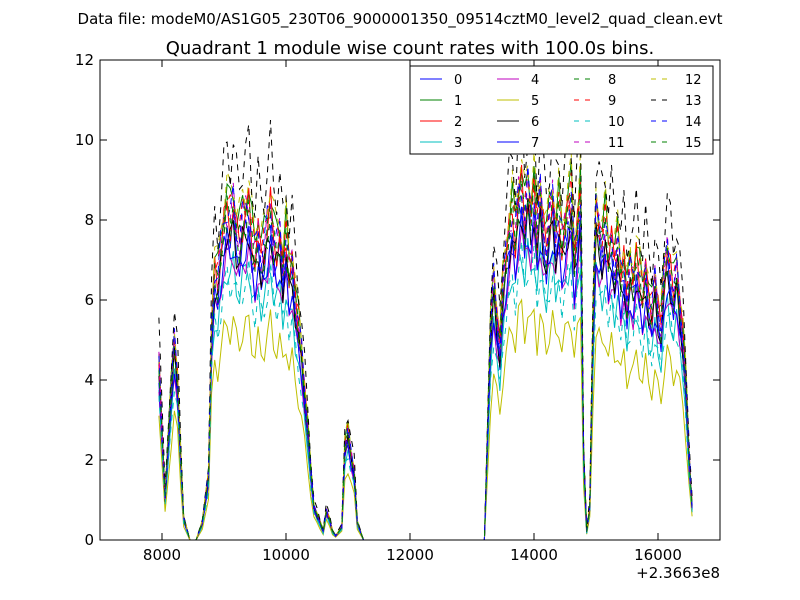 The height and width of the screenshot is (600, 800). Describe the element at coordinates (535, 122) in the screenshot. I see `legend-label-6: 6` at that location.